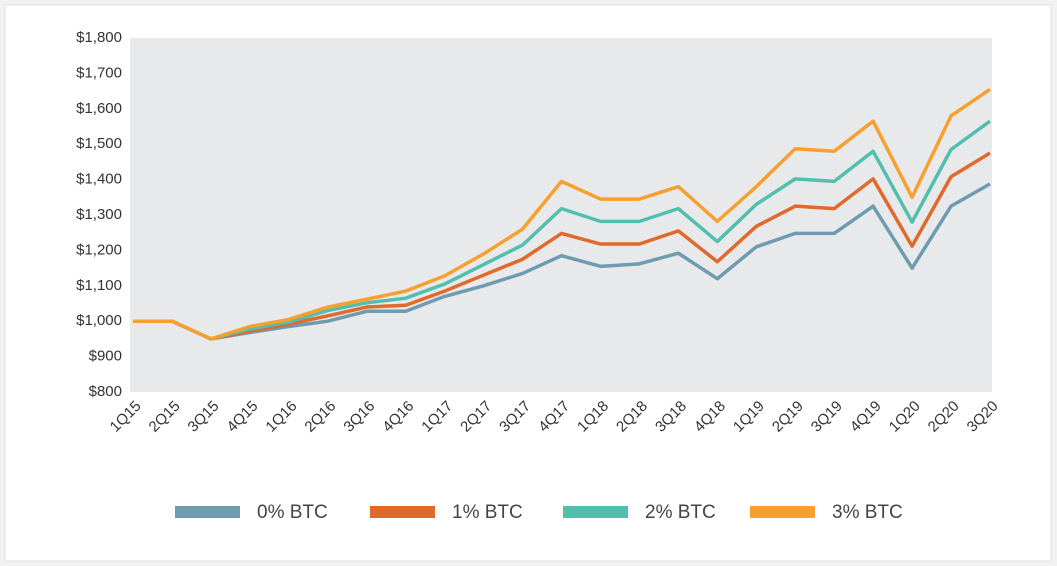 The height and width of the screenshot is (566, 1057). What do you see at coordinates (867, 512) in the screenshot?
I see `legend-label: 3% BTC` at bounding box center [867, 512].